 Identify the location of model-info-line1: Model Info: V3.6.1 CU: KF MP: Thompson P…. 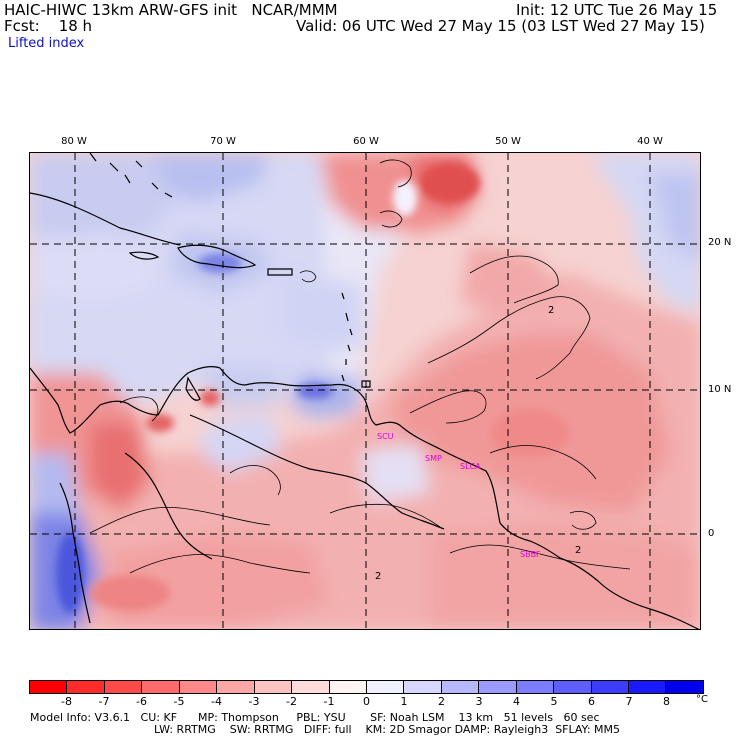
(315, 717).